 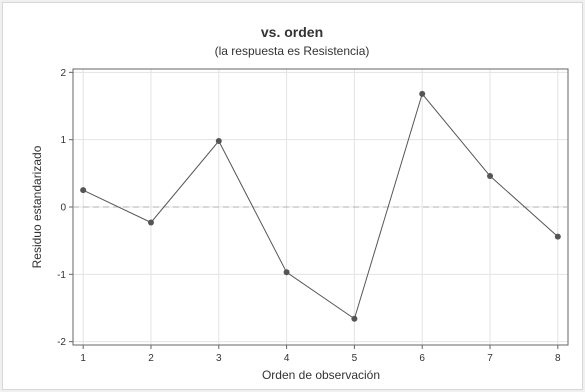 I want to click on x-tick-label: 8, so click(x=558, y=358).